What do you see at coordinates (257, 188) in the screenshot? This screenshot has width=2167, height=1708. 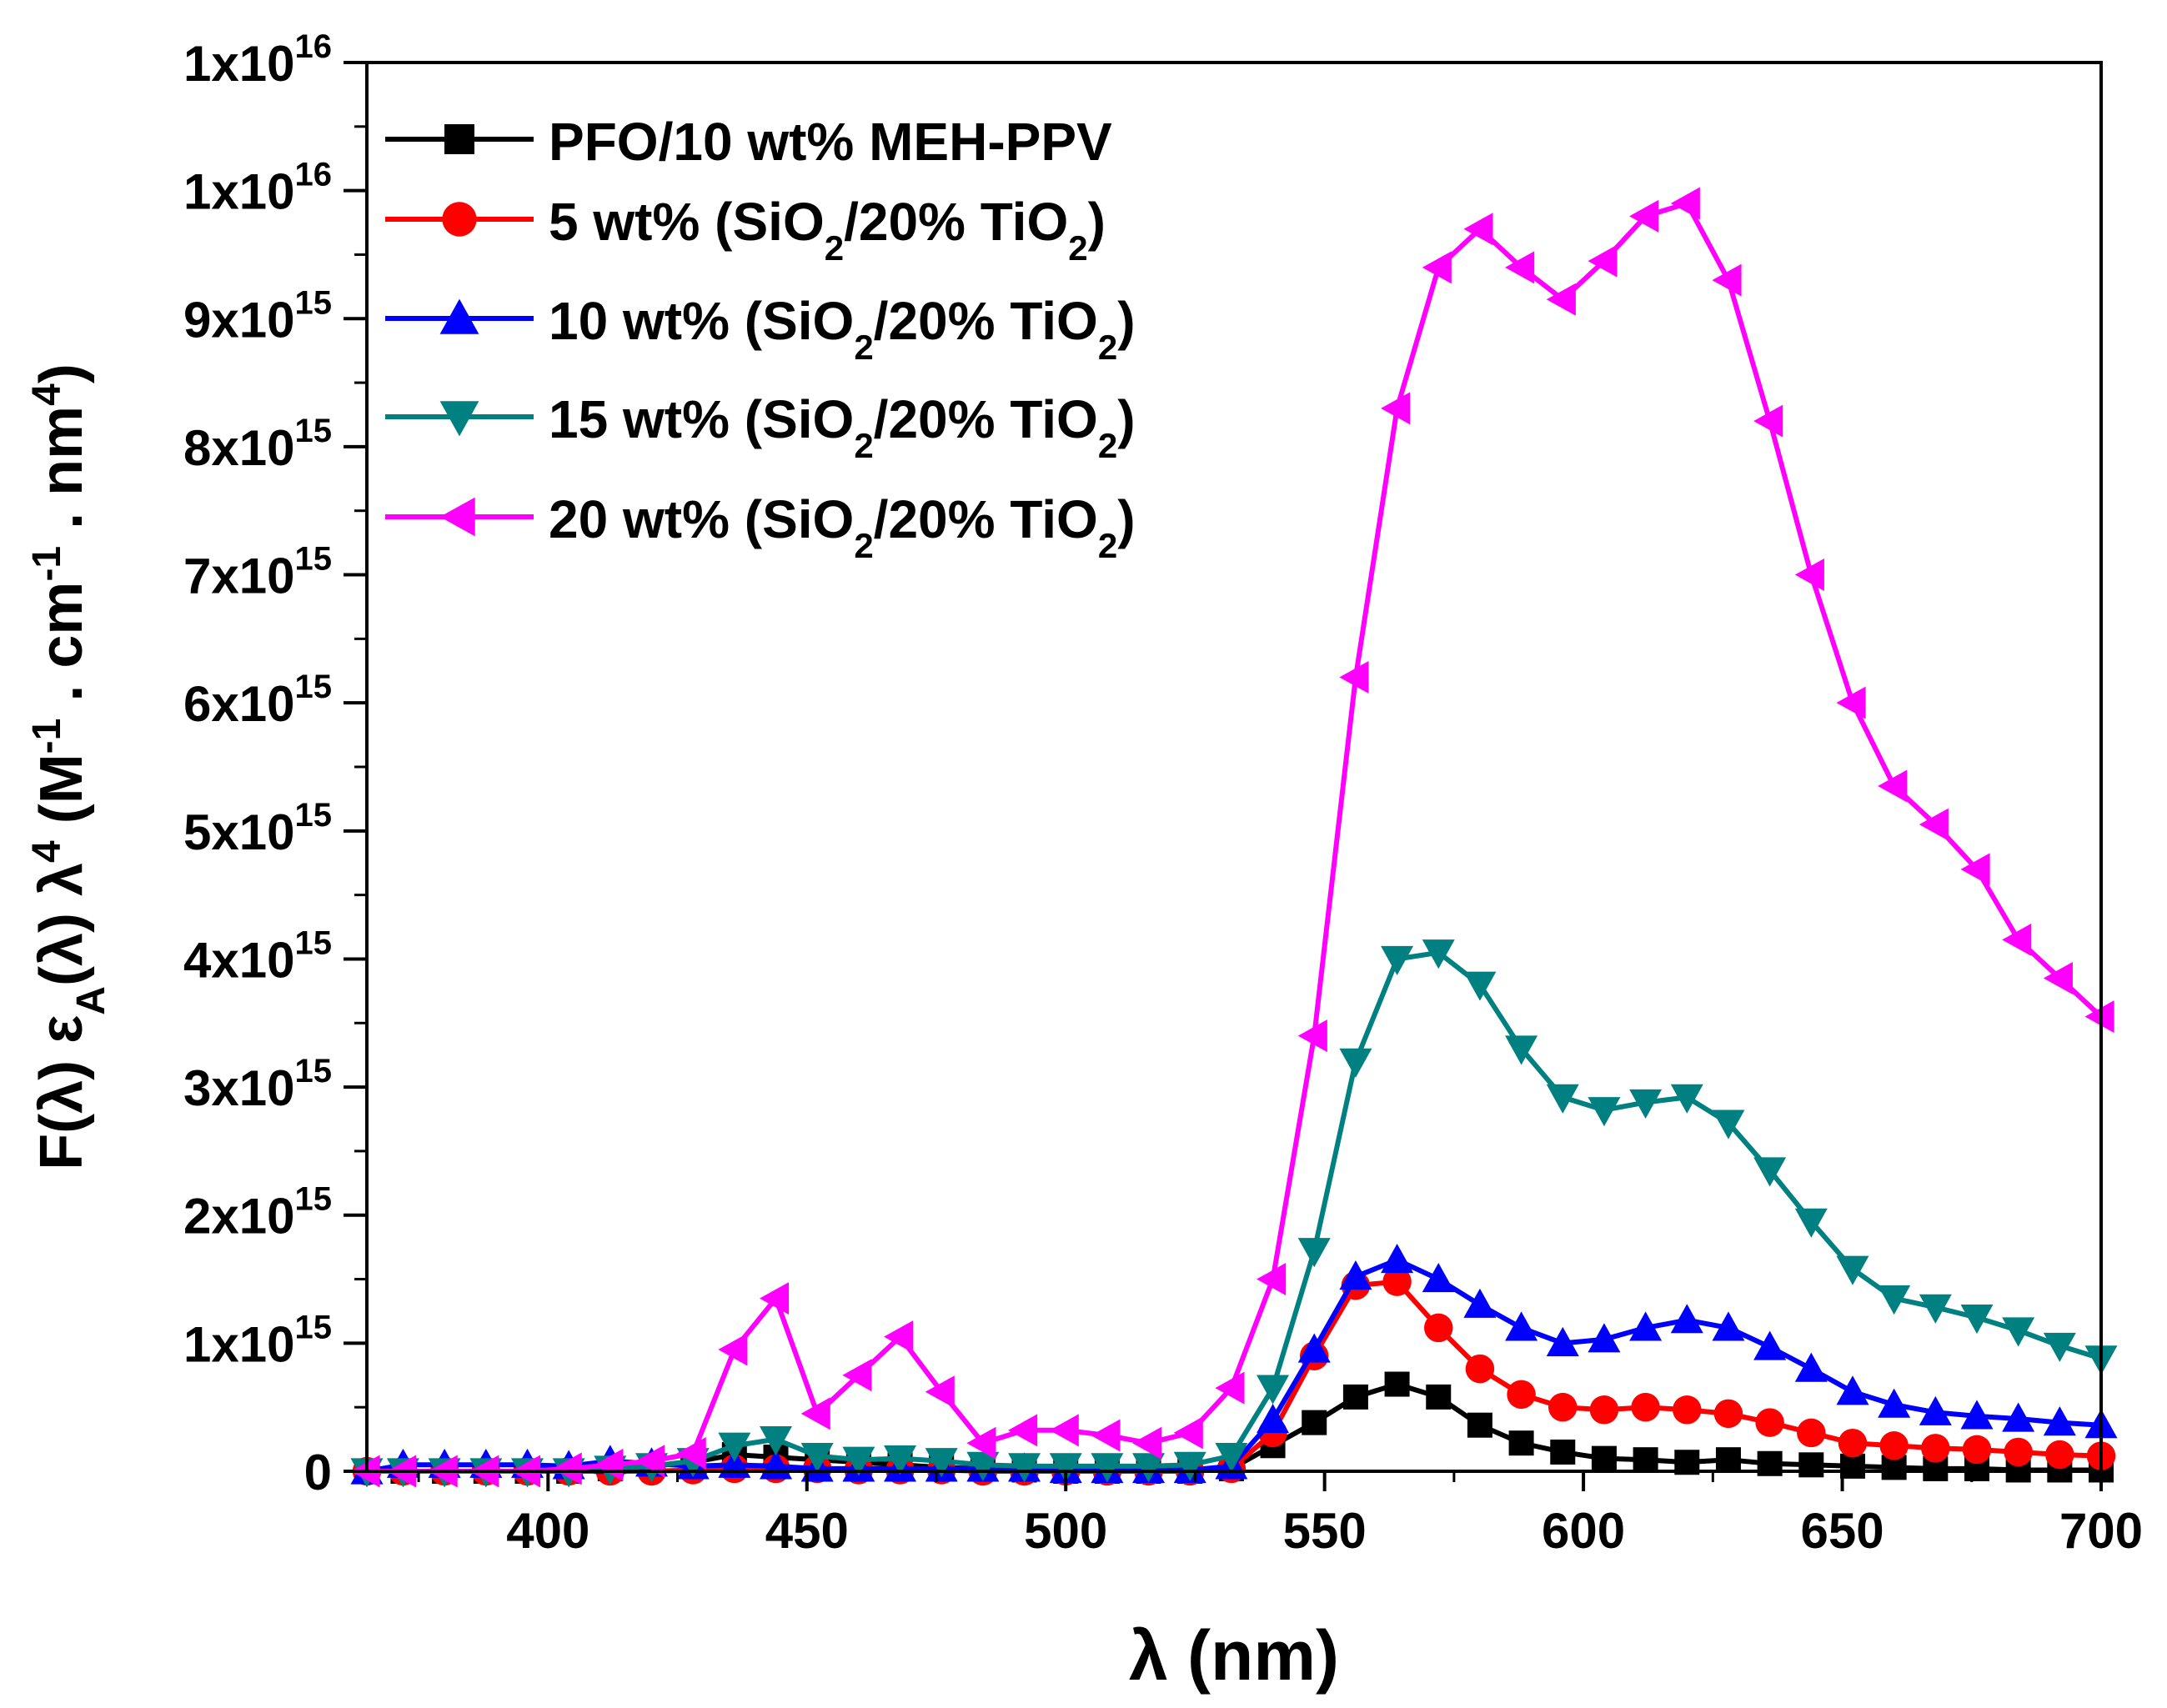 I see `y-tick-label: 1x10¹⁶` at bounding box center [257, 188].